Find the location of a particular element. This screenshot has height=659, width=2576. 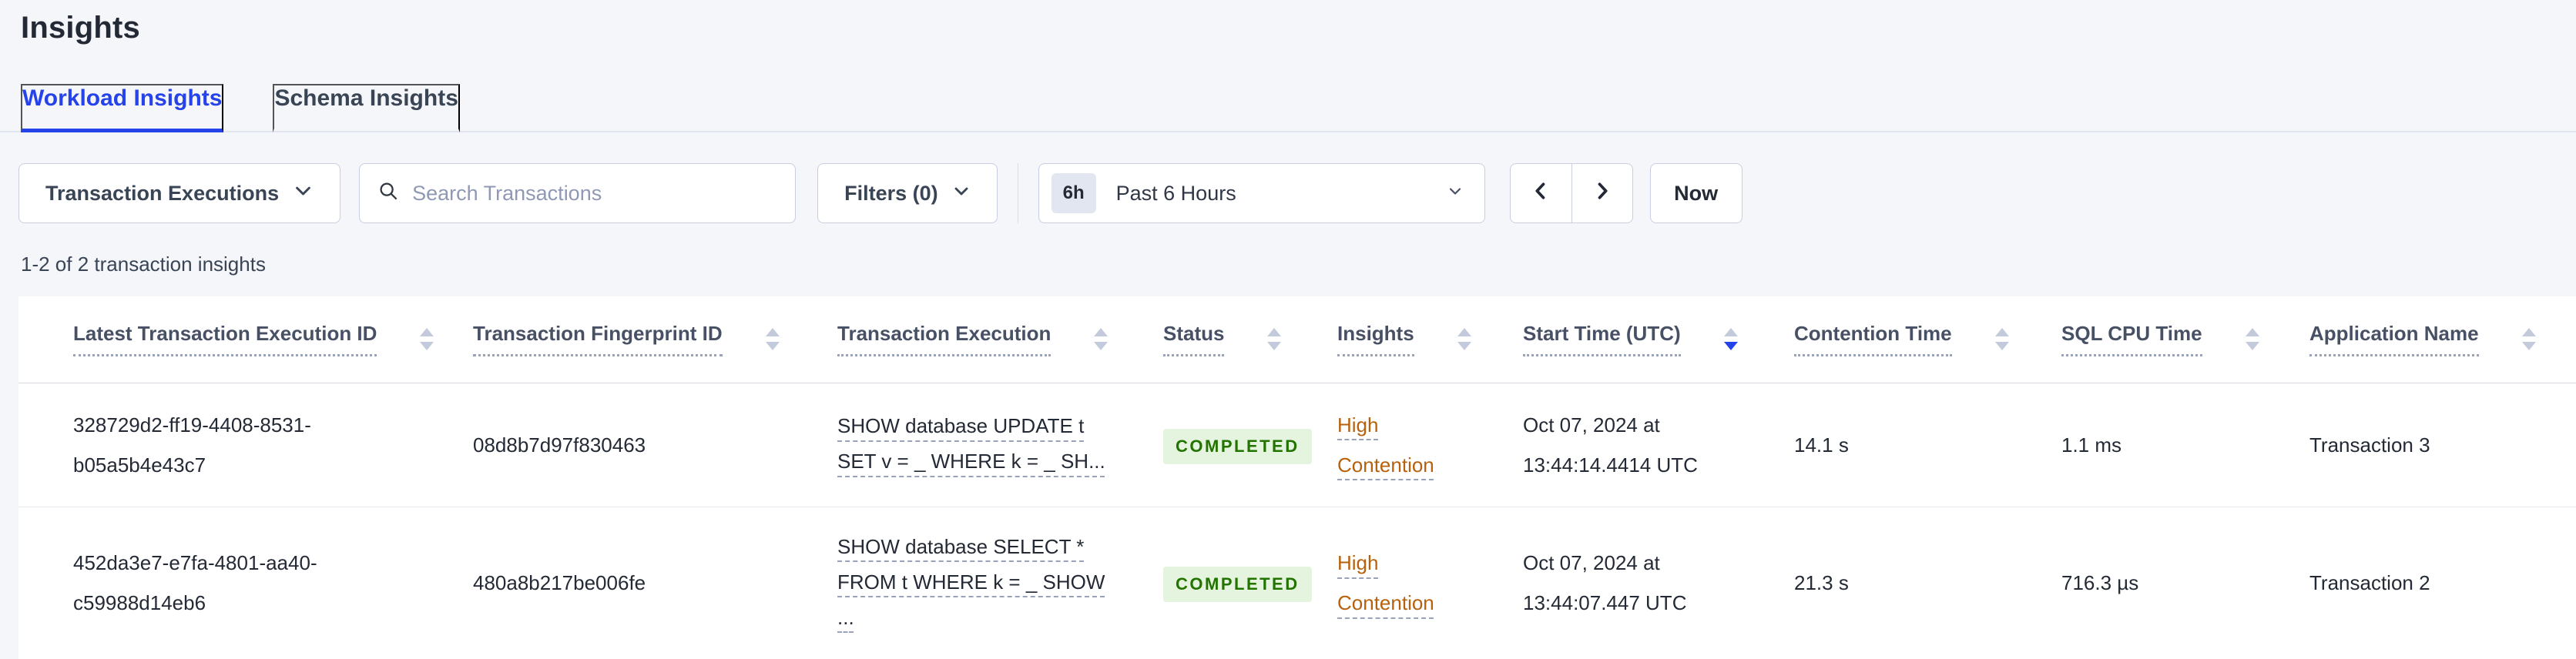

time-range-badge: 6h is located at coordinates (1073, 193).